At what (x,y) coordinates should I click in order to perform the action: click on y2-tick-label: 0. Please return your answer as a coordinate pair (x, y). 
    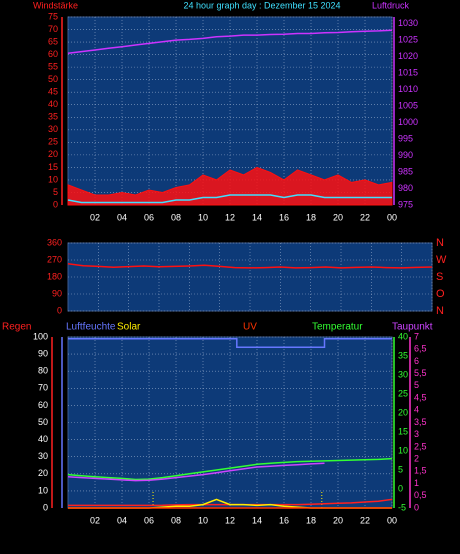
    Looking at the image, I should click on (400, 488).